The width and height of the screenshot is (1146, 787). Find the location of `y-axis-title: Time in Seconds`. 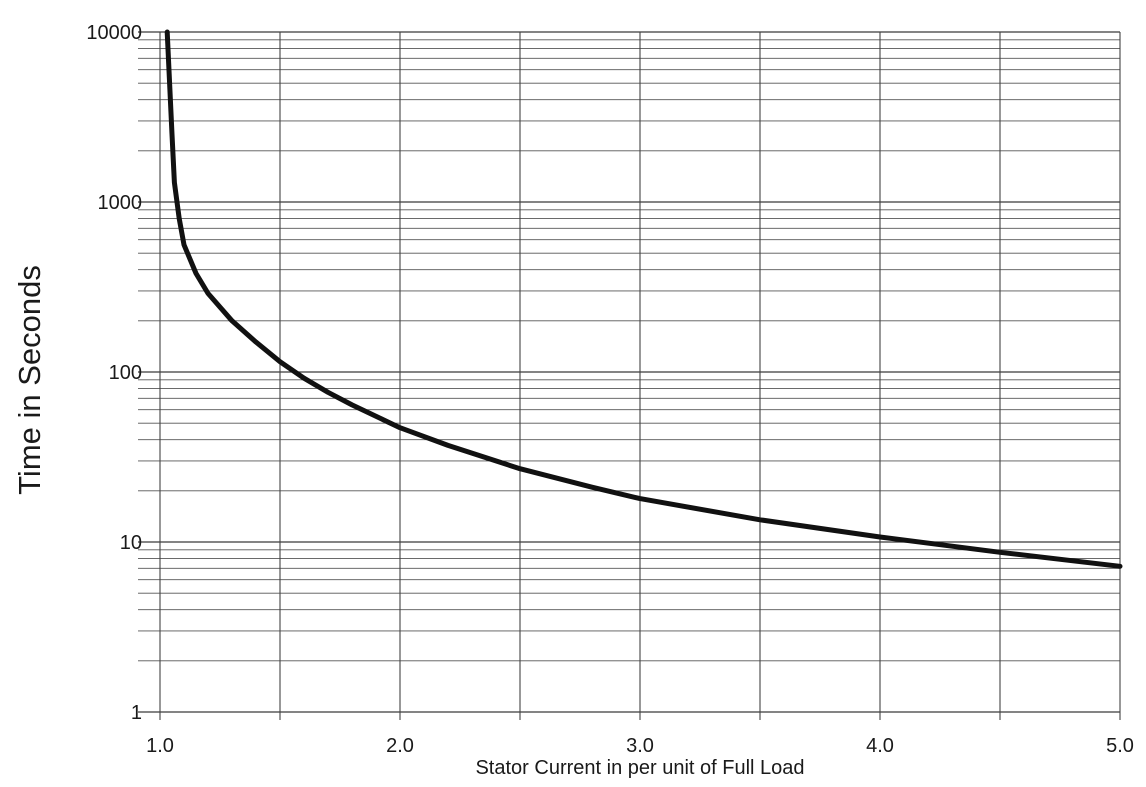

y-axis-title: Time in Seconds is located at coordinates (29, 380).